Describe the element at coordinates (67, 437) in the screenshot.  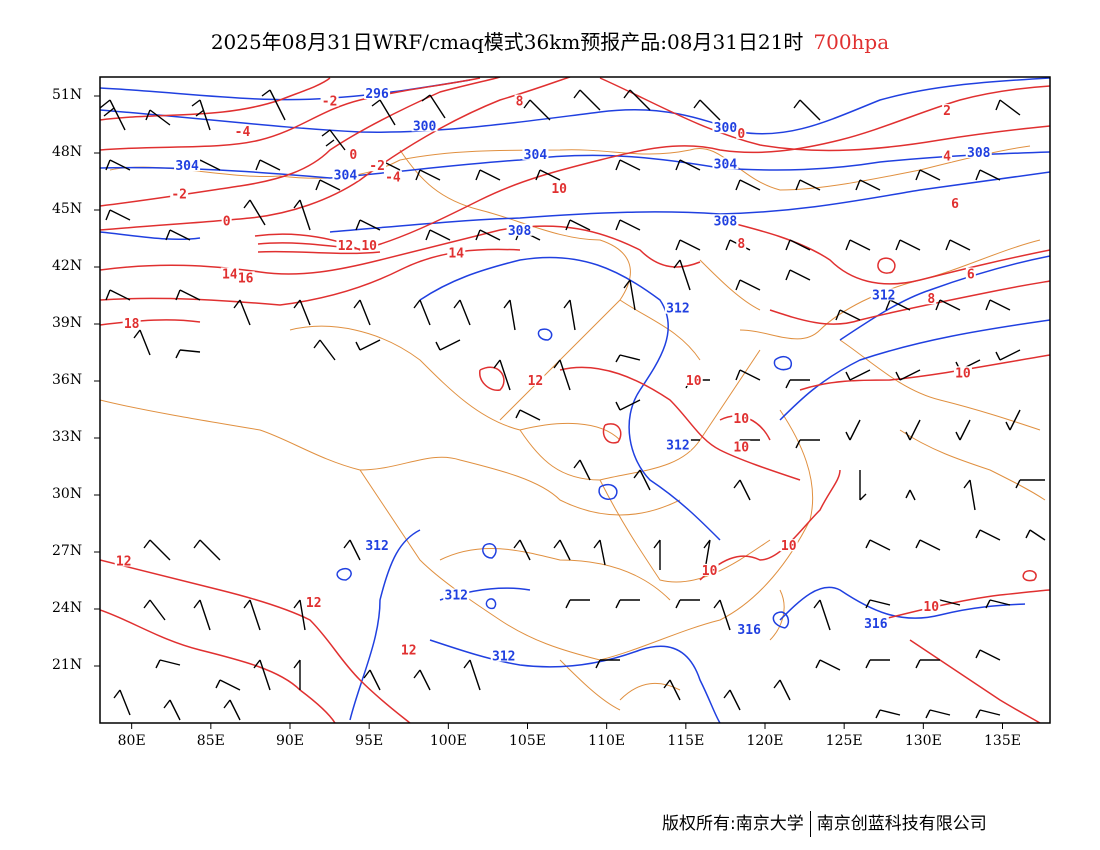
I see `lat-label: 33N` at that location.